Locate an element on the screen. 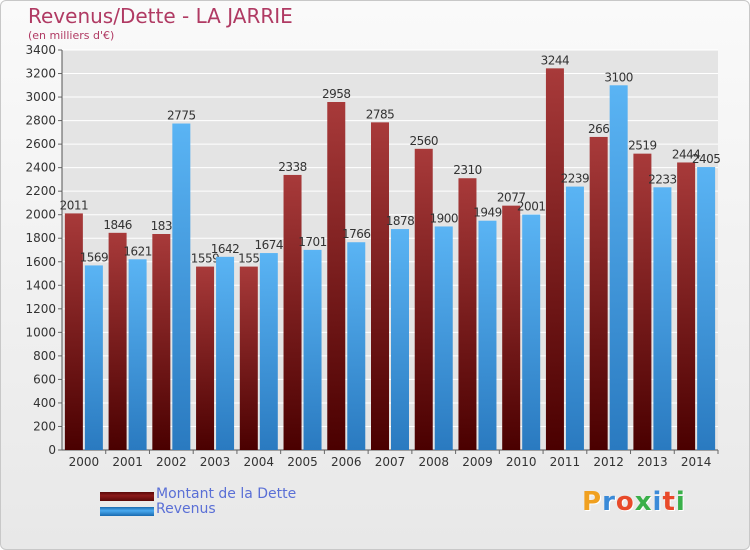 Image resolution: width=750 pixels, height=550 pixels. x-tick-label: 2009 is located at coordinates (477, 462).